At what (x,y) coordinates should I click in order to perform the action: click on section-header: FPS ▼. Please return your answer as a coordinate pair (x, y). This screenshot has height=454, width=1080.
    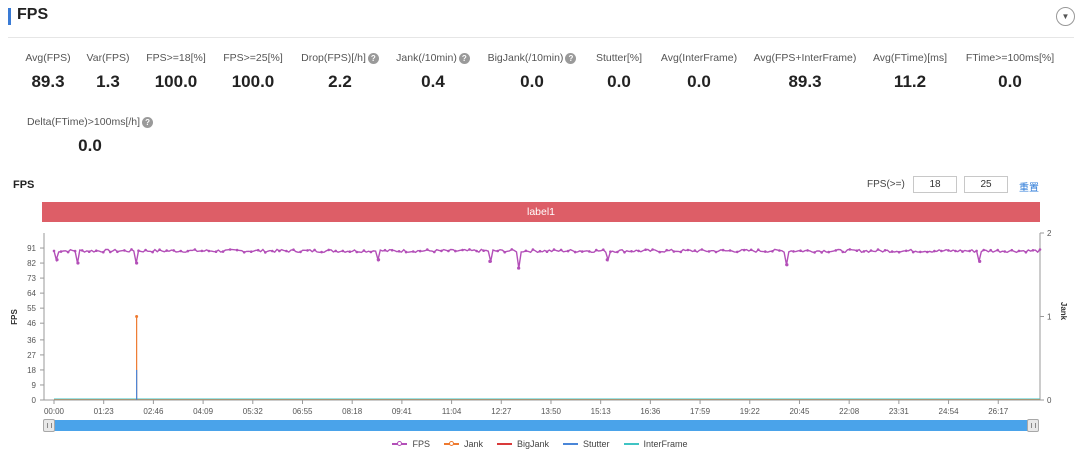
    Looking at the image, I should click on (540, 18).